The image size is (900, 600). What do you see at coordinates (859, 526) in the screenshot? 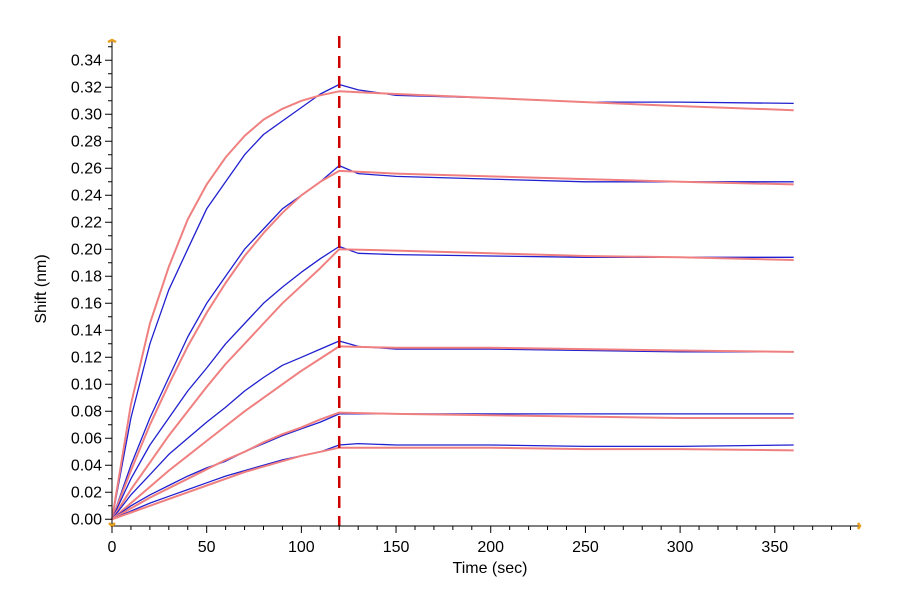
I see `x-axis-end-marker` at bounding box center [859, 526].